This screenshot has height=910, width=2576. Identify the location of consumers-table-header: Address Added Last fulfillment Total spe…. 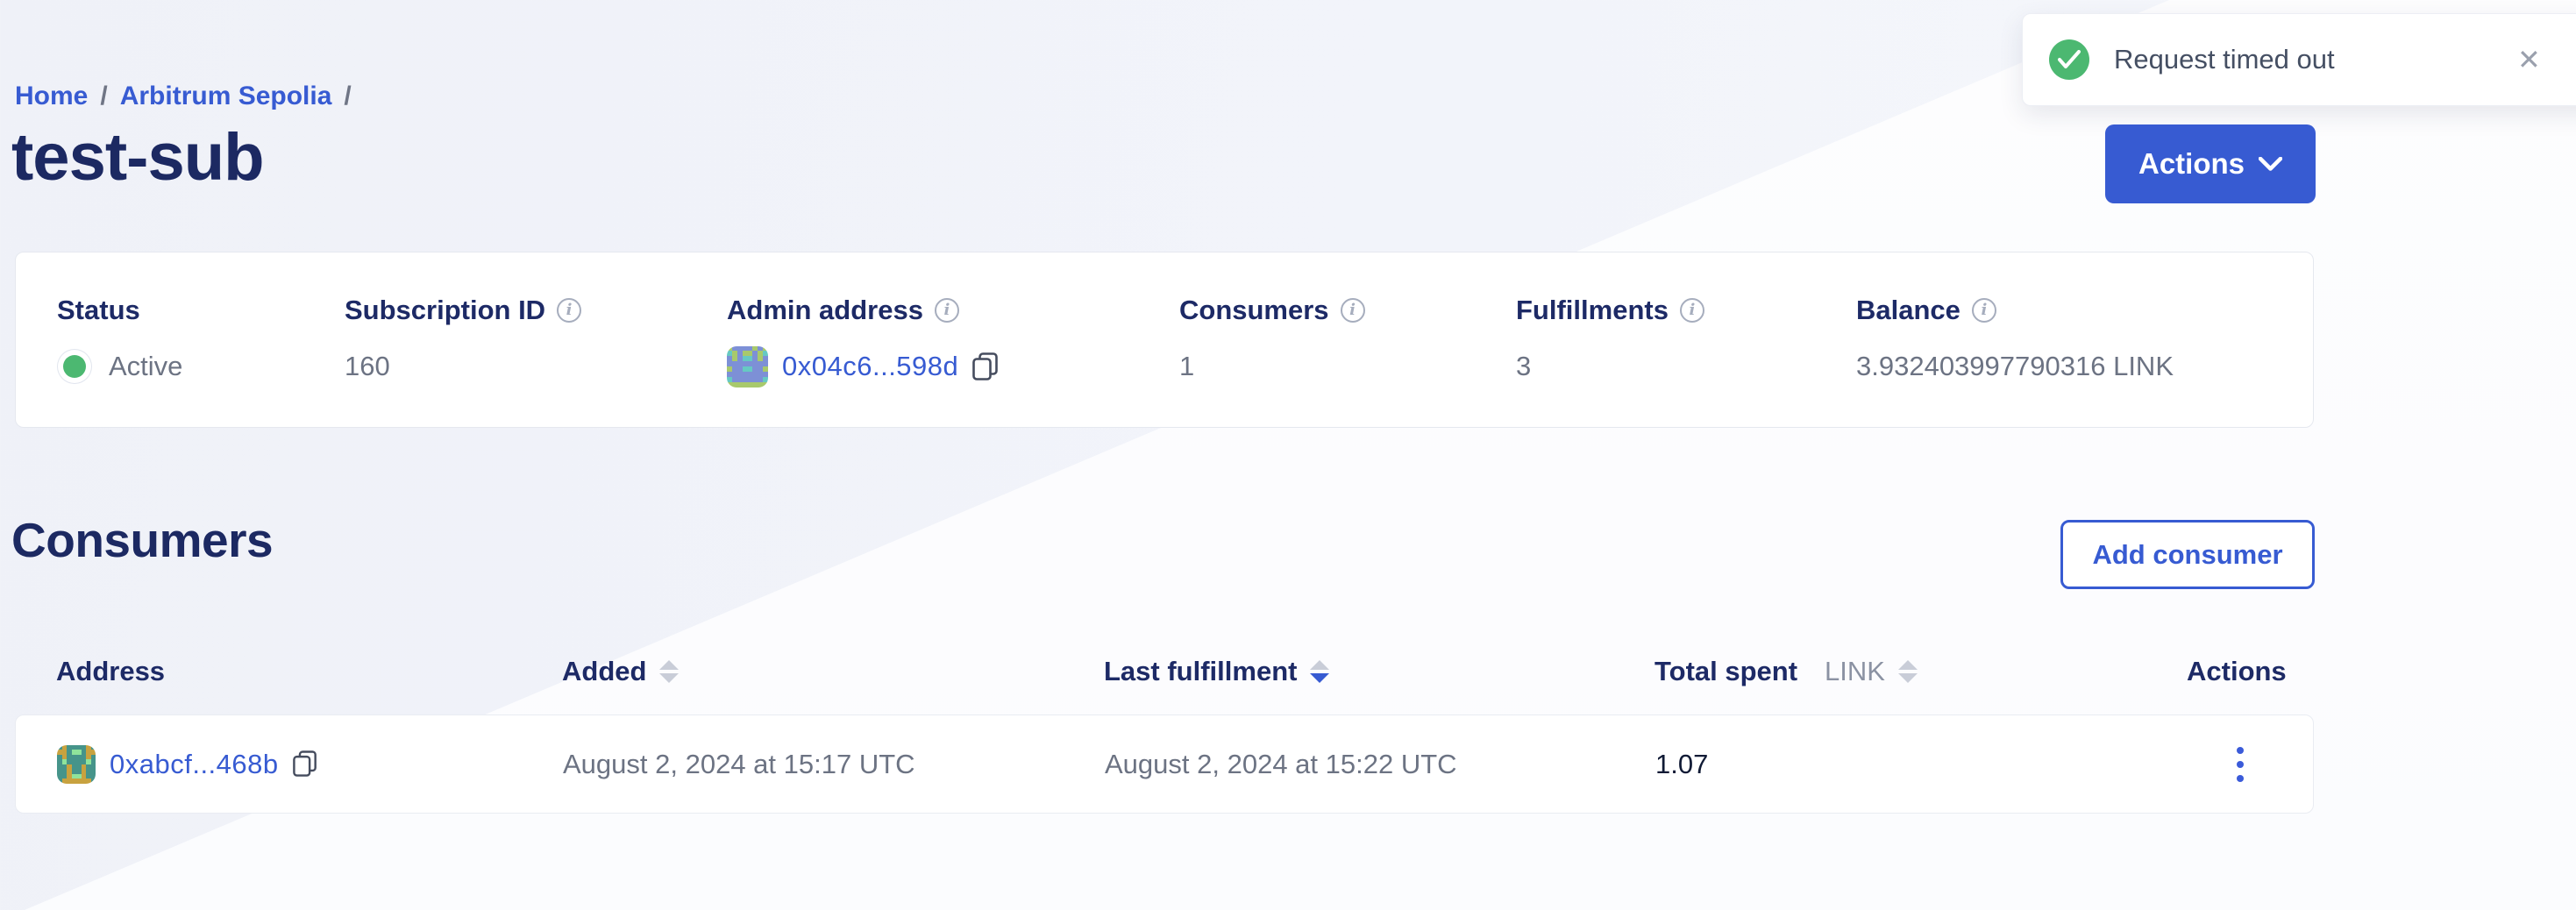
(1164, 671).